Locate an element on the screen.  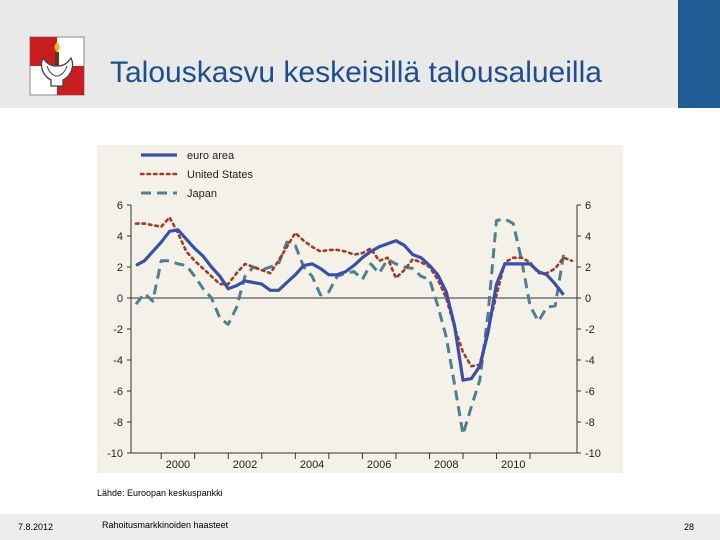
chart-legend: euro area United States Japan is located at coordinates (196, 175).